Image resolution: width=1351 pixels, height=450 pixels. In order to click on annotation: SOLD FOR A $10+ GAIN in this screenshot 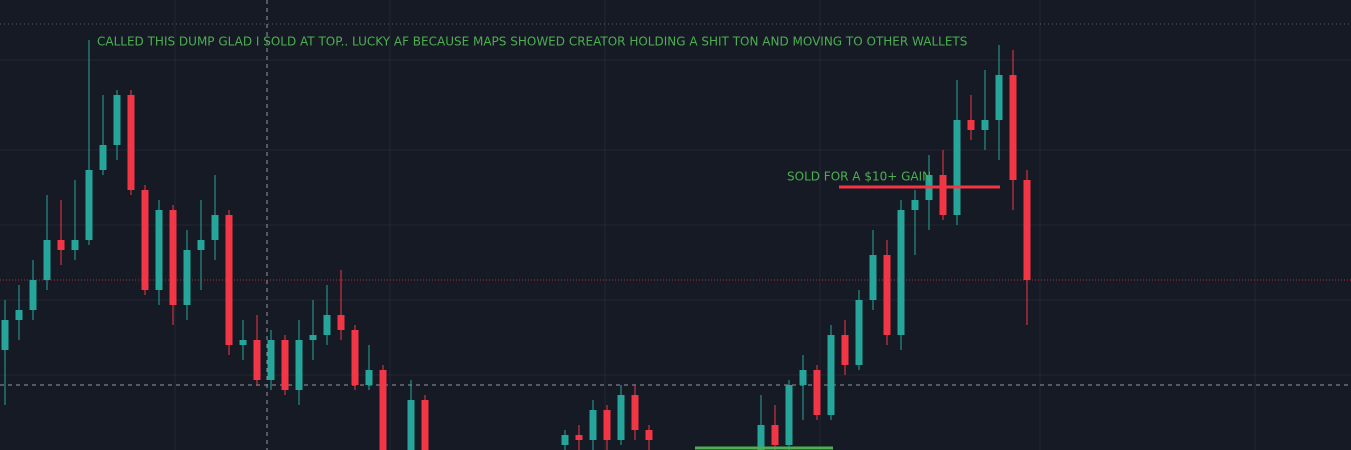, I will do `click(859, 177)`.